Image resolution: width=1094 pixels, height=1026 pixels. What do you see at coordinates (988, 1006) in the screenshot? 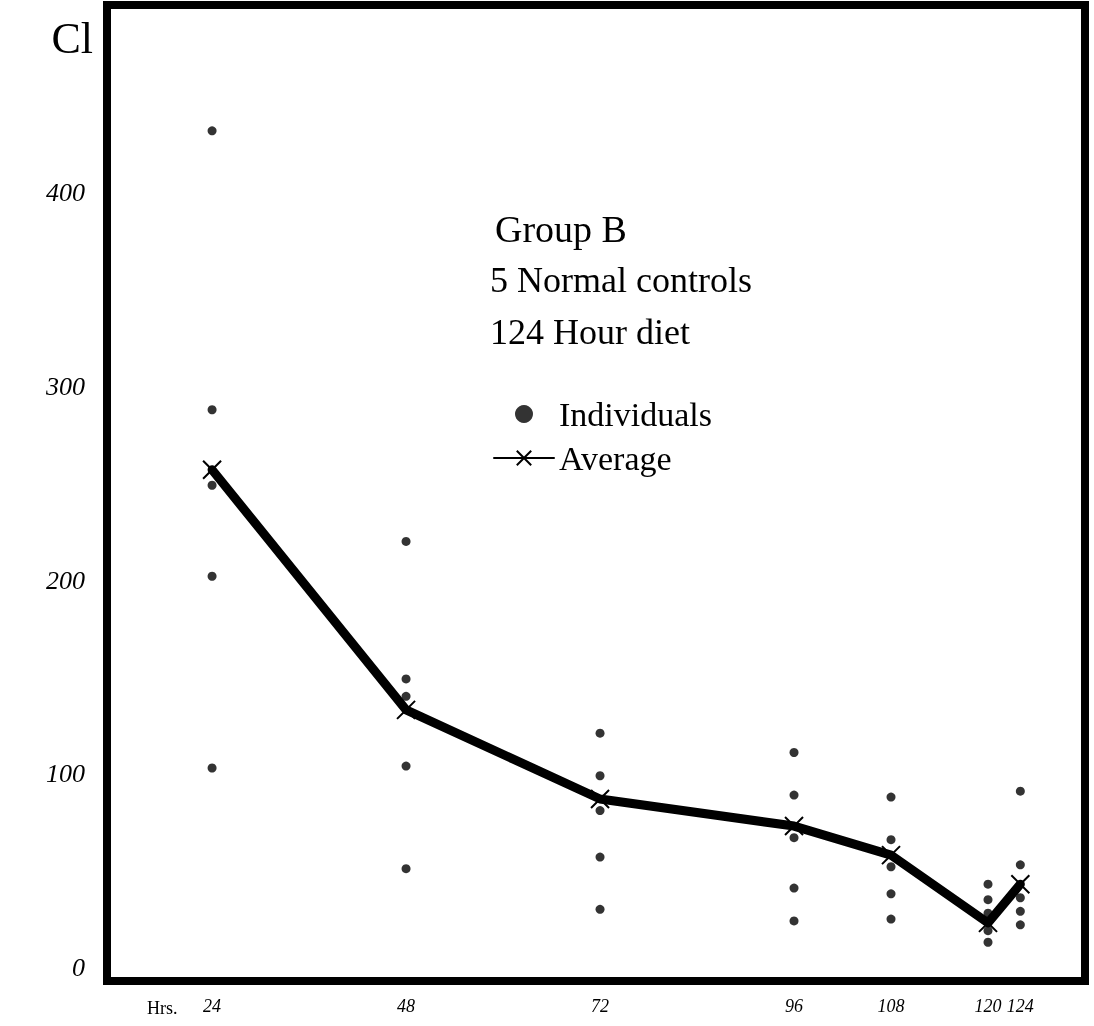
I see `x-tick-label: 120` at bounding box center [988, 1006].